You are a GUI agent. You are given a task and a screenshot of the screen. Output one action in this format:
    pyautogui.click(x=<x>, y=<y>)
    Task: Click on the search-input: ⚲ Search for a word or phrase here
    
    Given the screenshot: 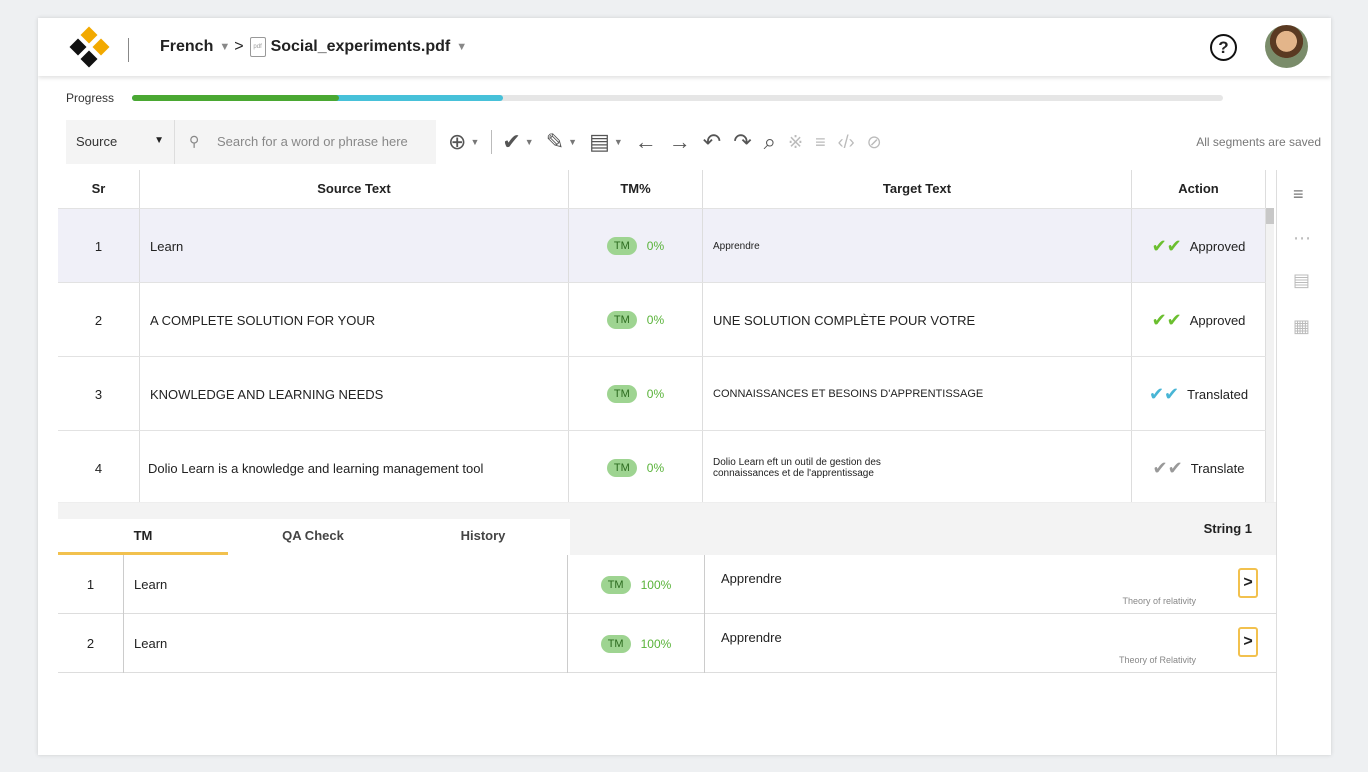 What is the action you would take?
    pyautogui.click(x=305, y=142)
    